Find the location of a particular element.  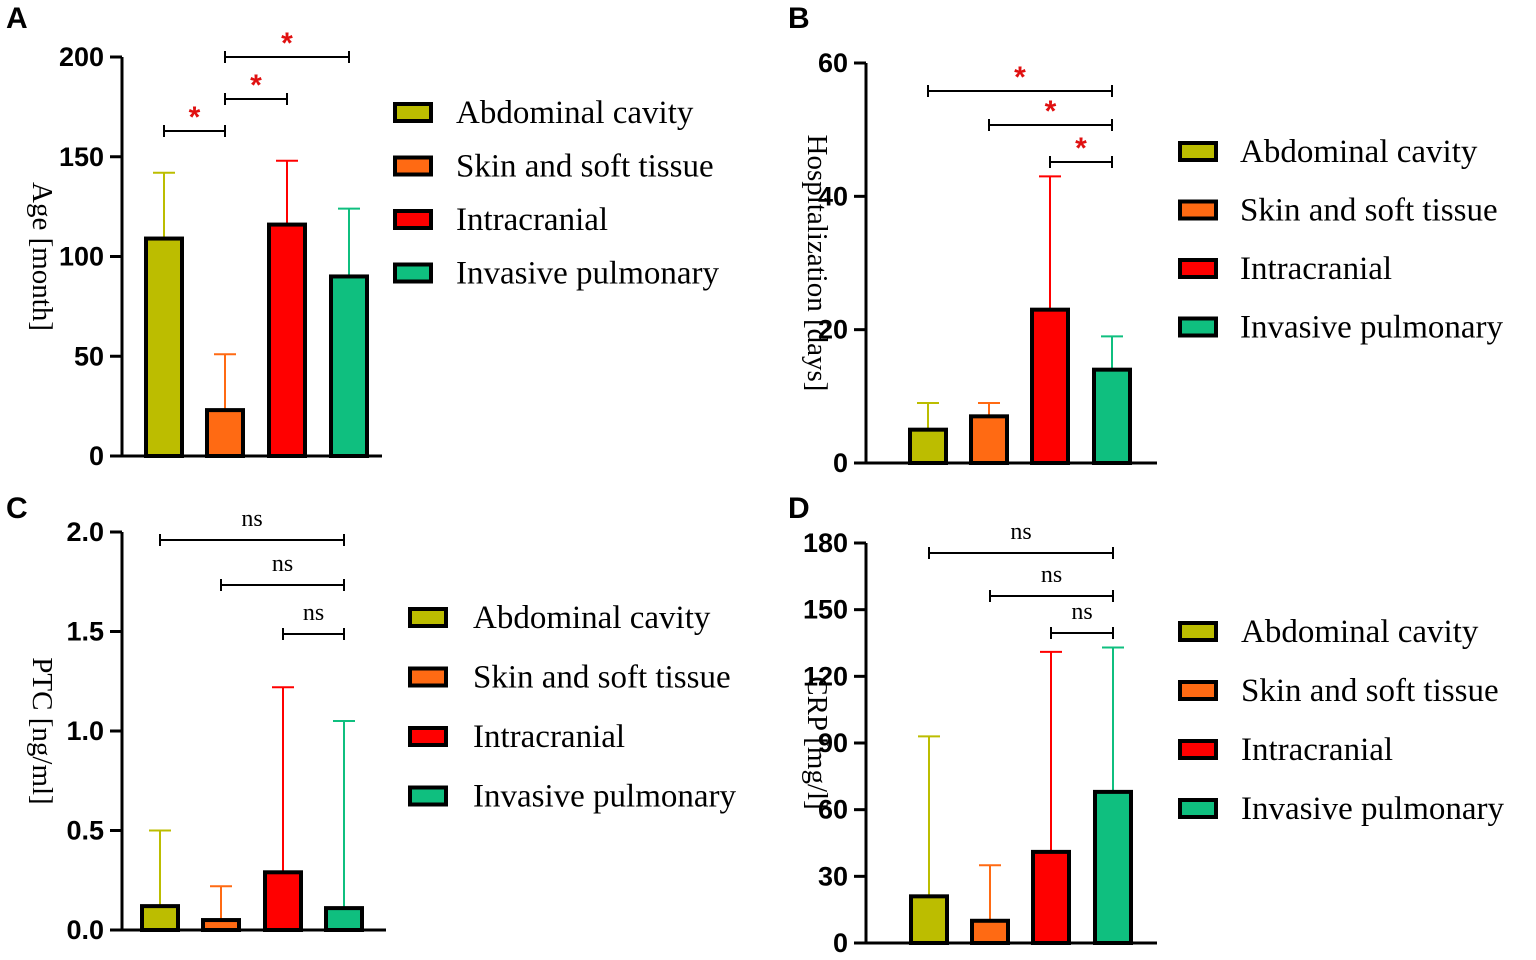

y-tick-label: 40 is located at coordinates (833, 196).